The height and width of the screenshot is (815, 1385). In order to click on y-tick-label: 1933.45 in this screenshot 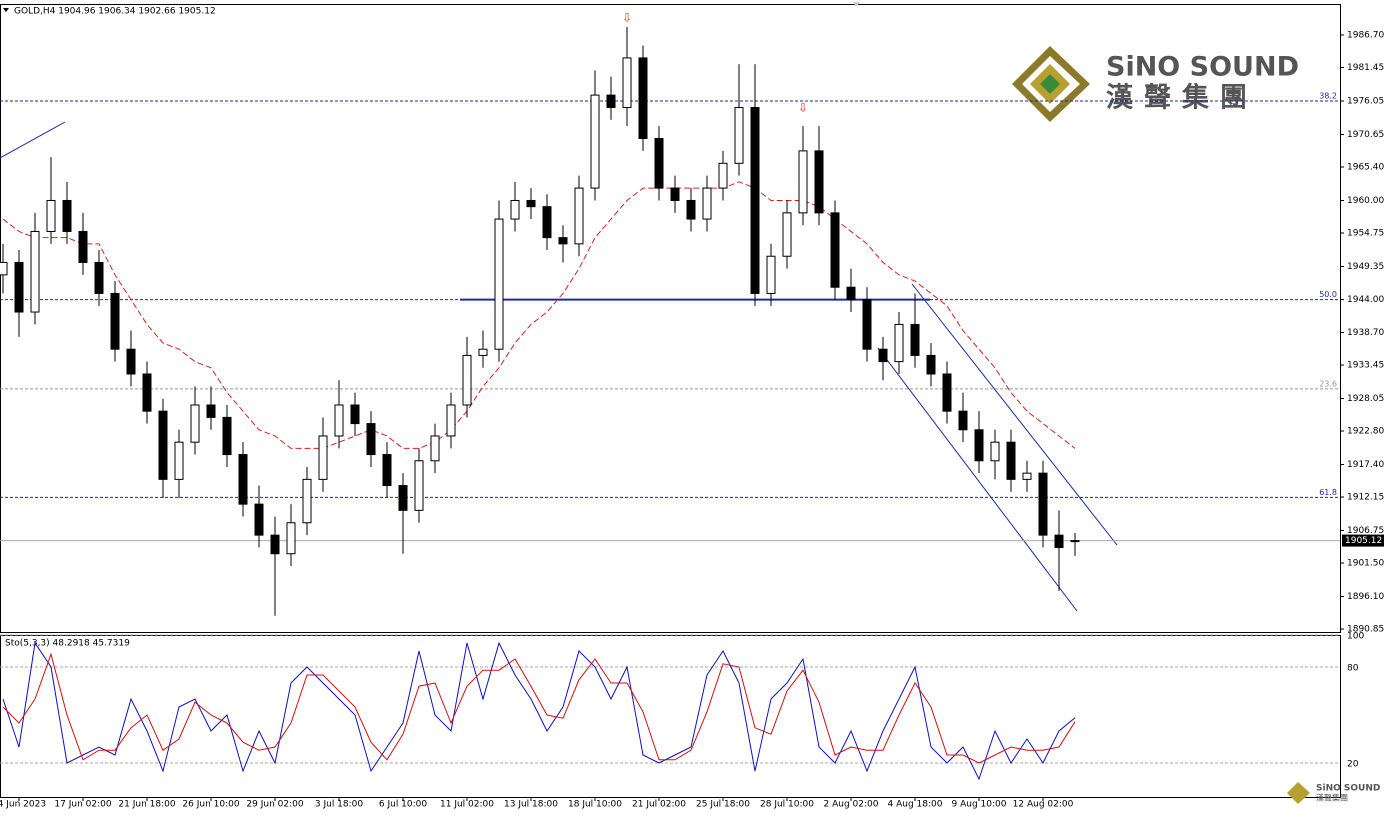, I will do `click(1365, 366)`.